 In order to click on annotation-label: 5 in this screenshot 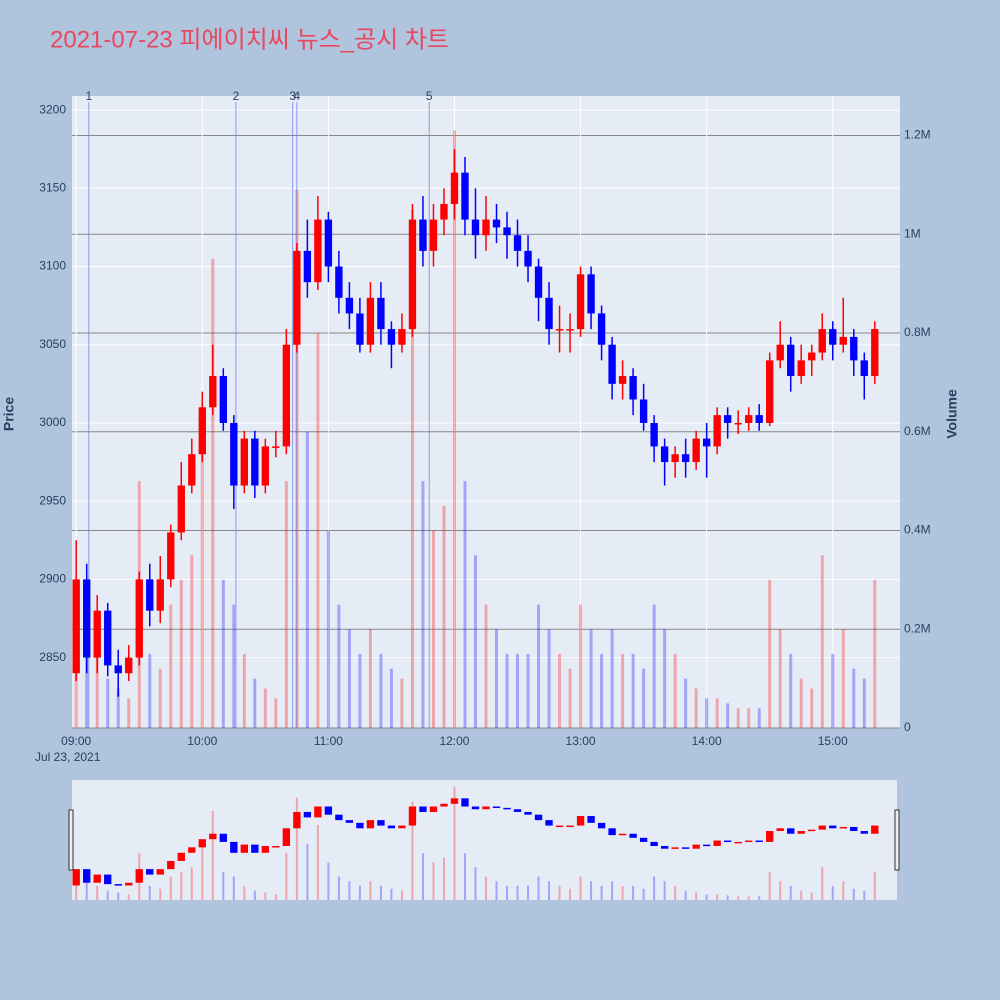, I will do `click(429, 96)`.